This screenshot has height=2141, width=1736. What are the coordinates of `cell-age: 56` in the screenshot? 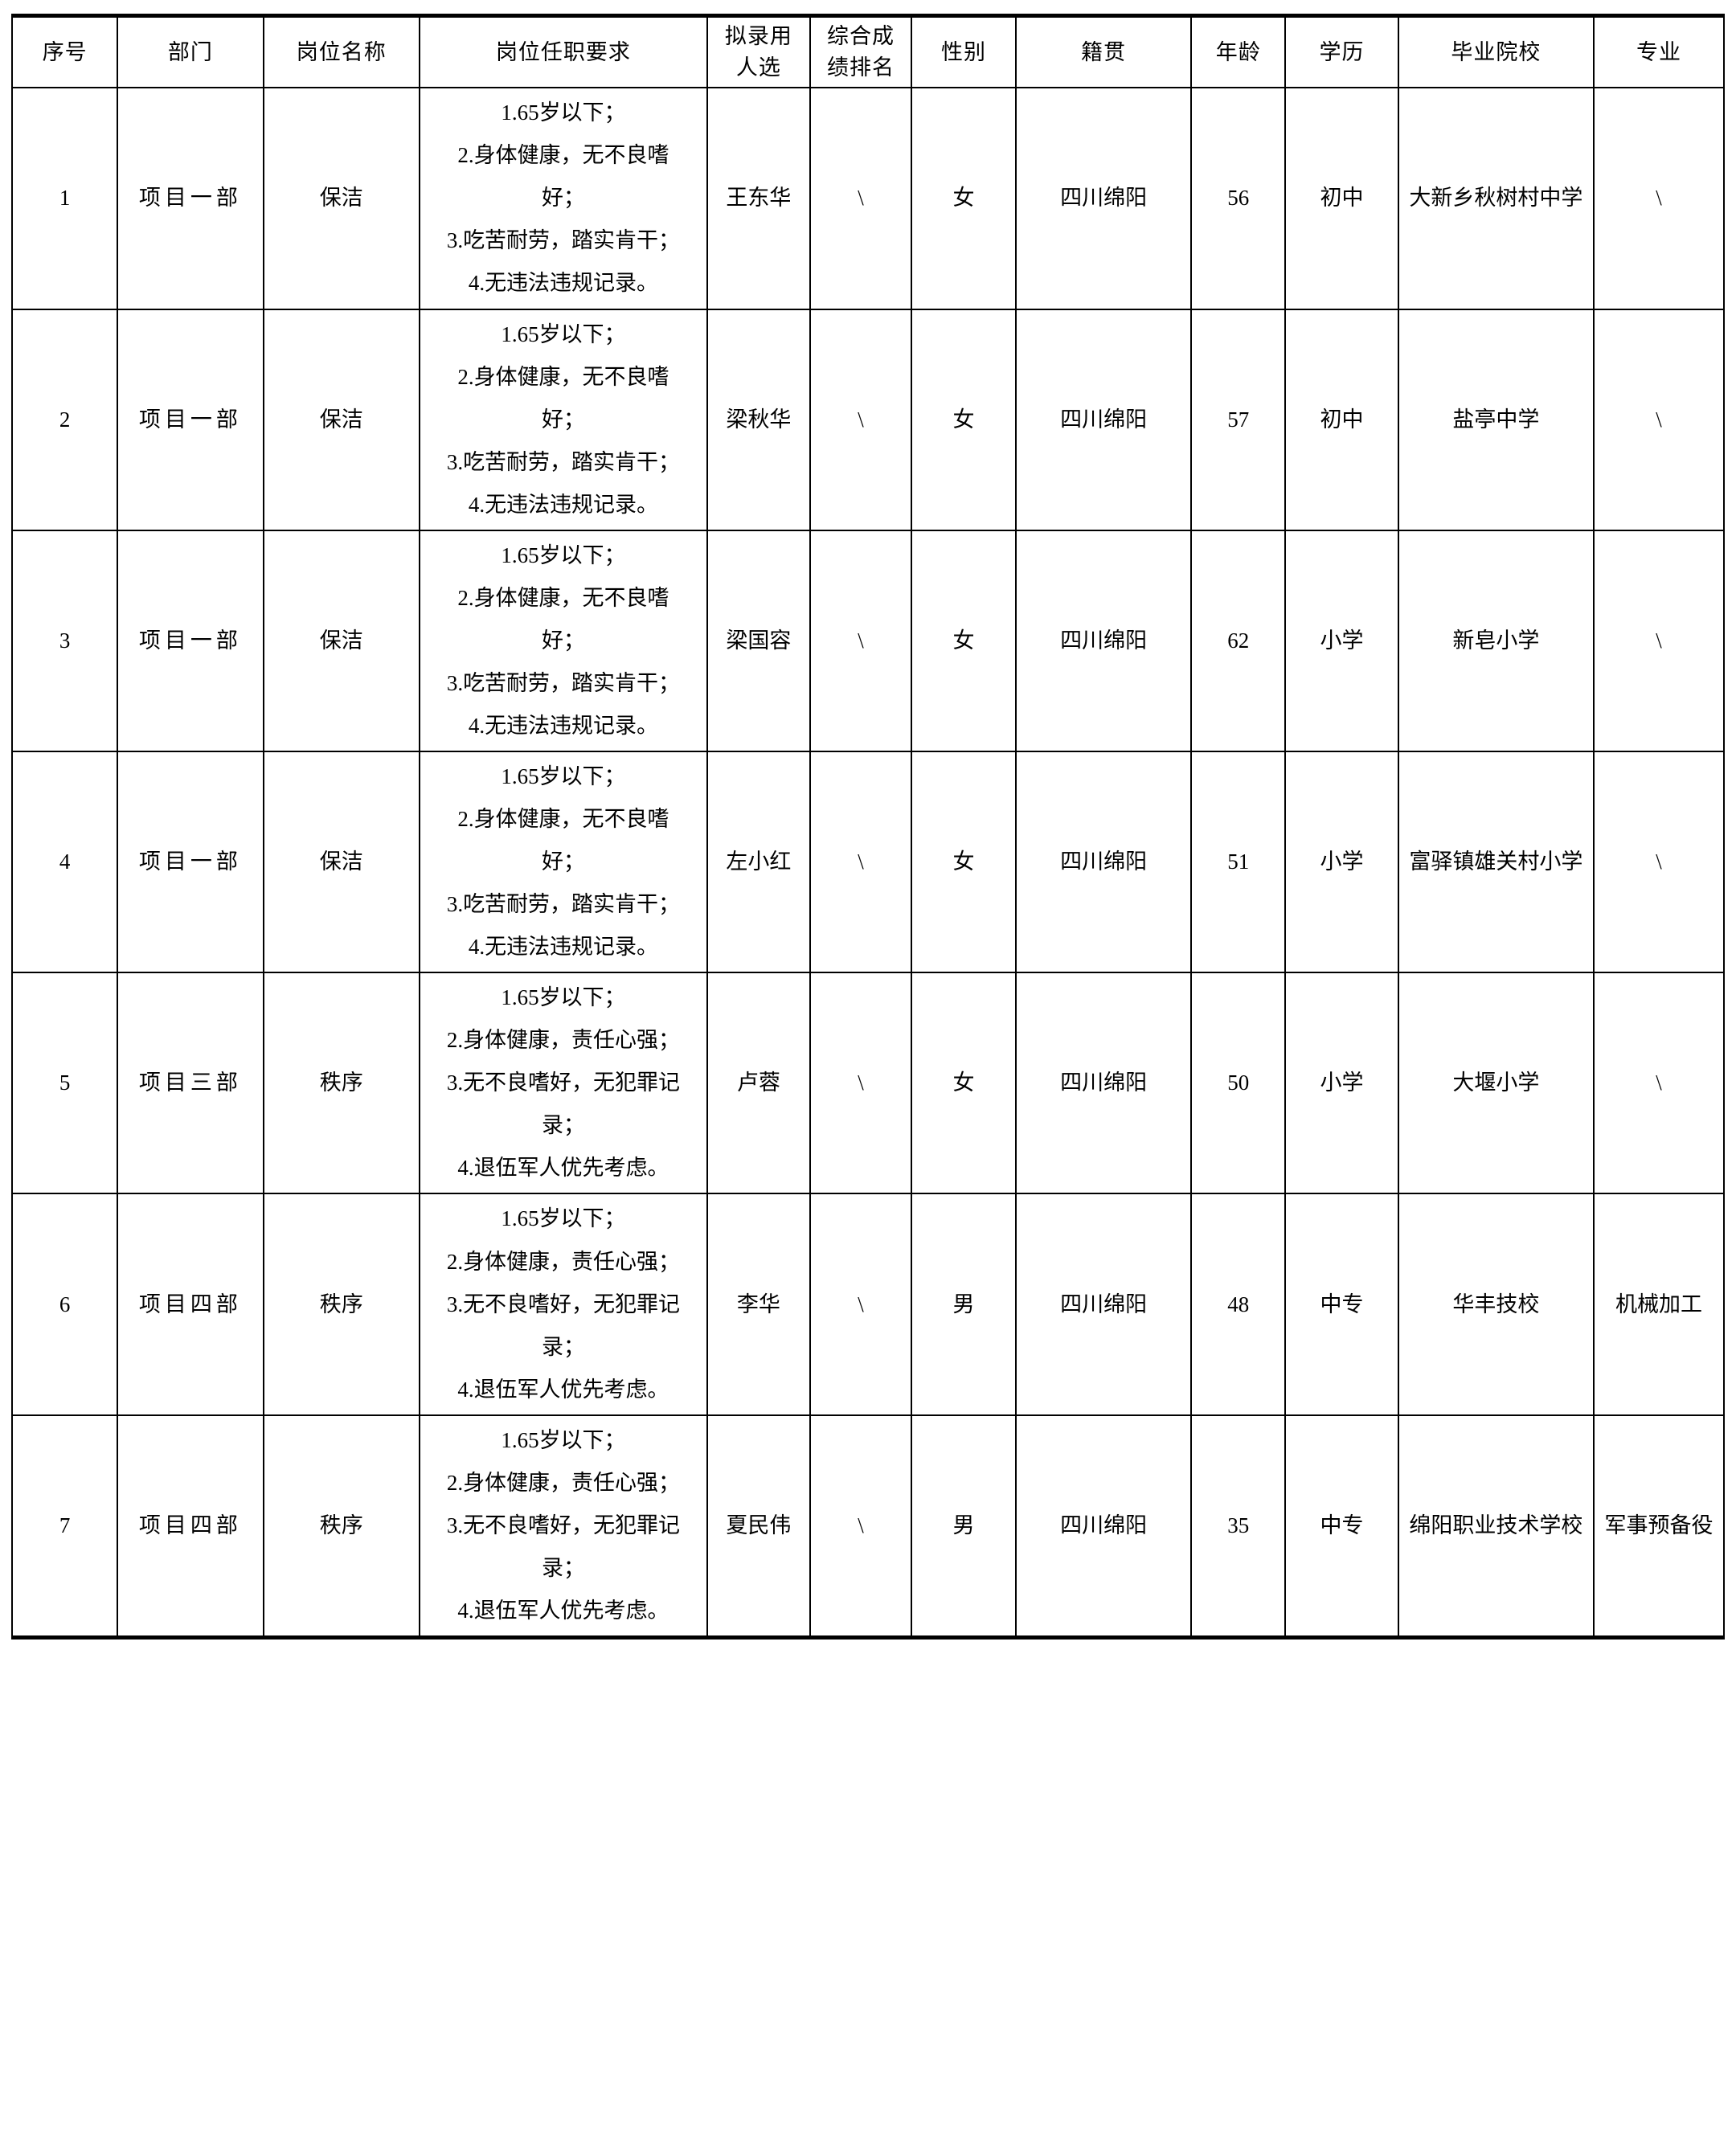 It's located at (1238, 198).